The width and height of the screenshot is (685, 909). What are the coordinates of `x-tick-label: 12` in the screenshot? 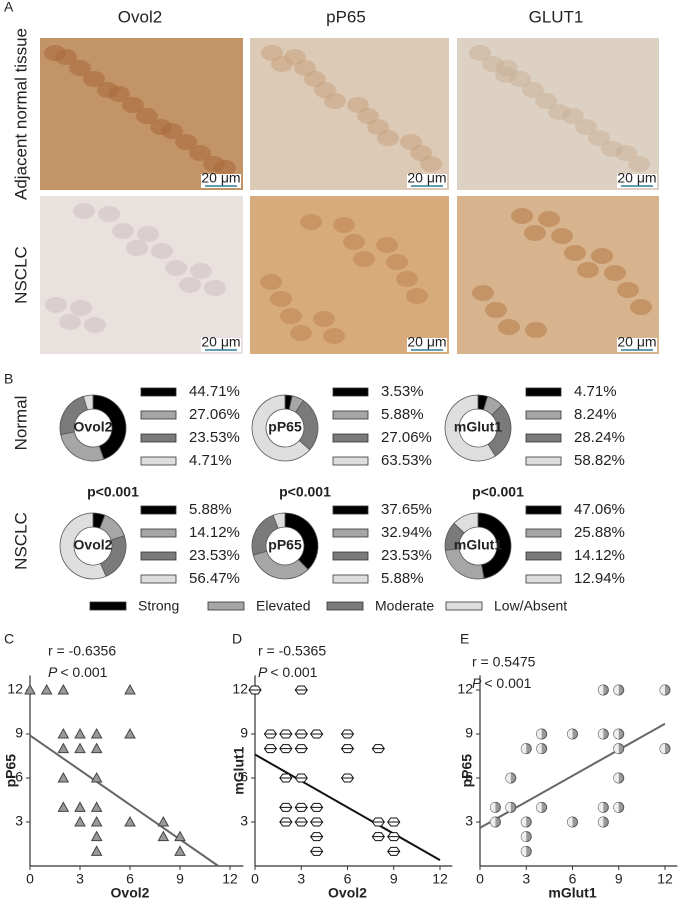 It's located at (230, 879).